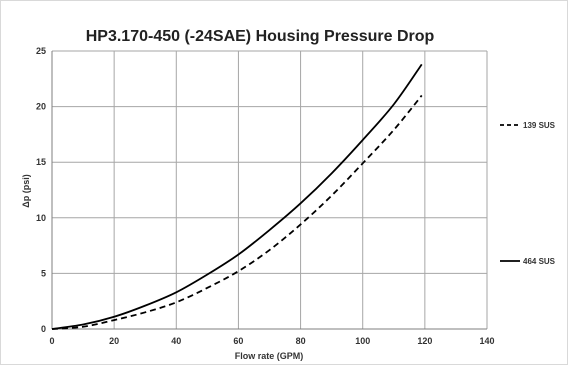  I want to click on y-tick-label: 10, so click(41, 218).